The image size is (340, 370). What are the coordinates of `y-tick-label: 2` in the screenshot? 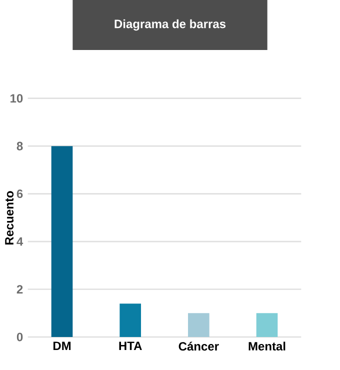 It's located at (19, 289).